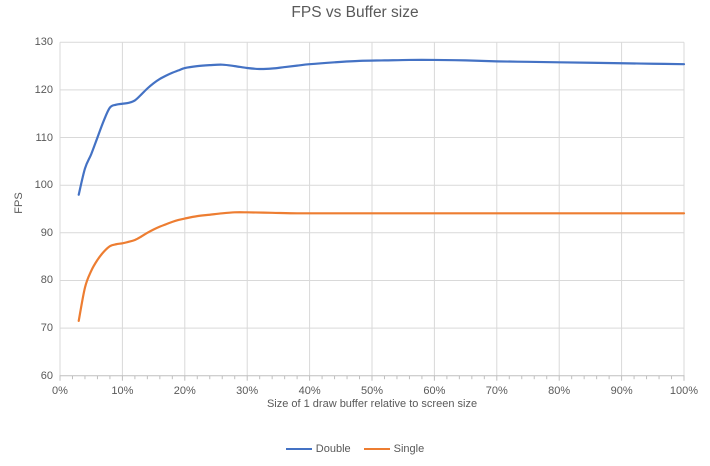 The width and height of the screenshot is (710, 466). What do you see at coordinates (409, 449) in the screenshot?
I see `legend-label: Single` at bounding box center [409, 449].